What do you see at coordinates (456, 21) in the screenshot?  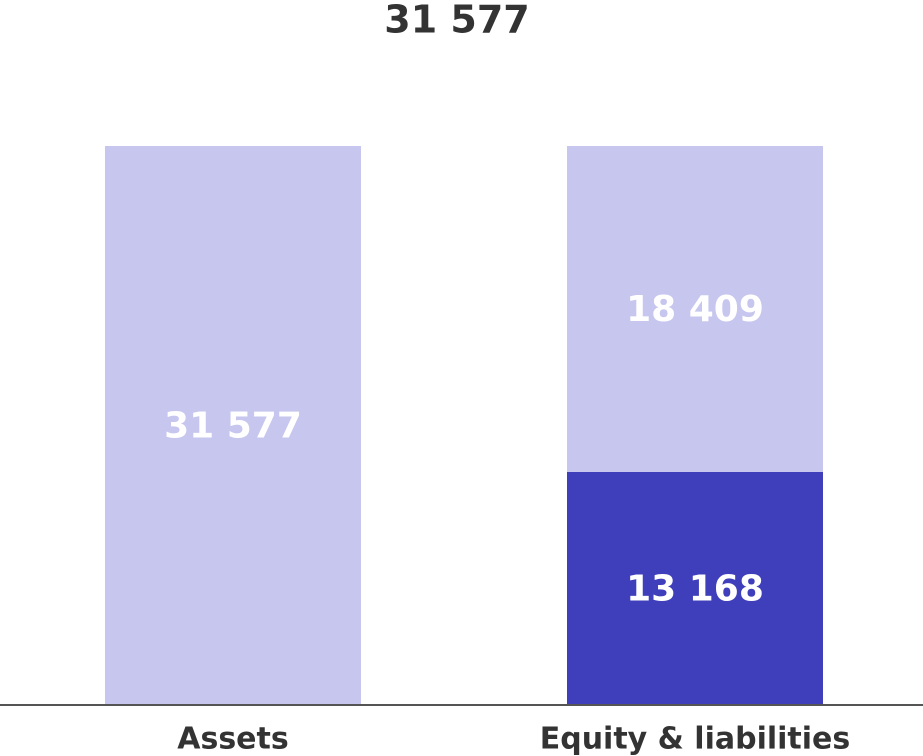 I see `chart-title: 31 577` at bounding box center [456, 21].